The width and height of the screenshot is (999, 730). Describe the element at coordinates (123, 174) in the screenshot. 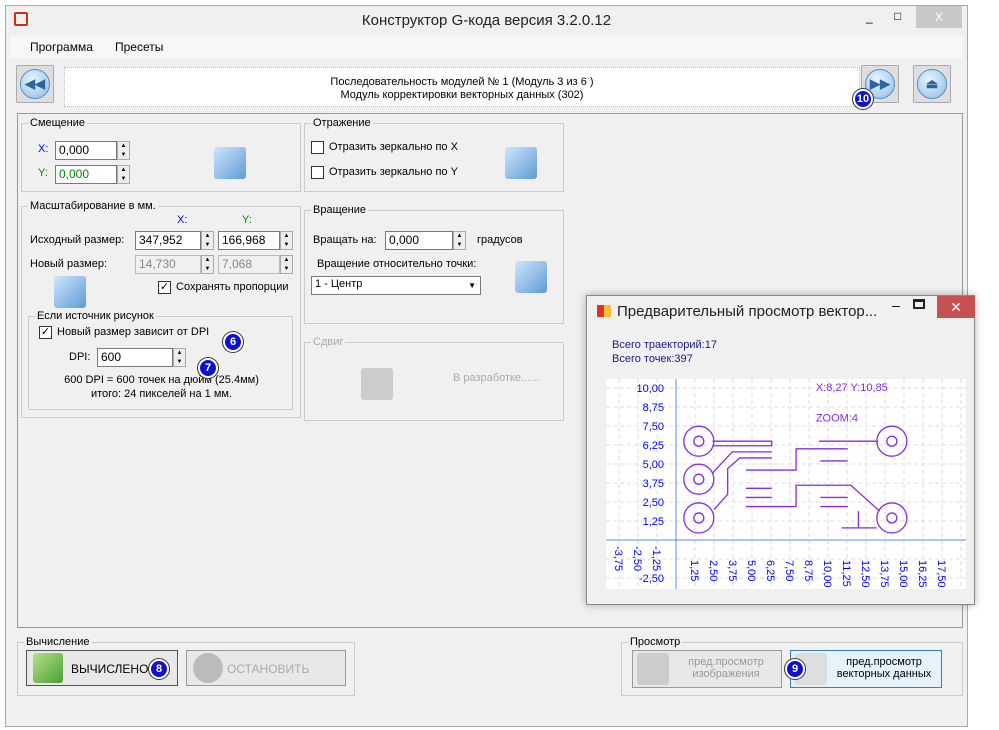

I see `offset-y-spinner: ▲ ▼` at that location.